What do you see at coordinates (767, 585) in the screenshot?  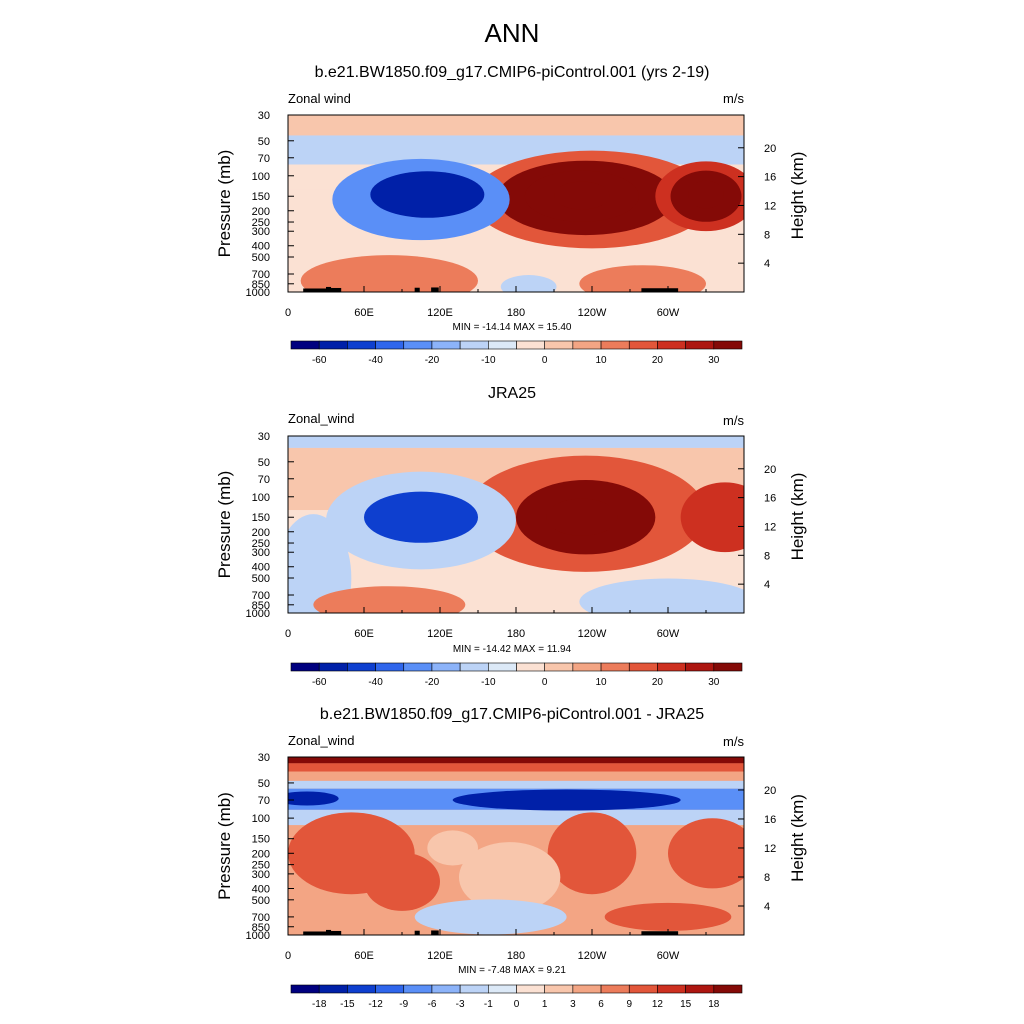 I see `panel-2-right-tick-label-4: 4` at bounding box center [767, 585].